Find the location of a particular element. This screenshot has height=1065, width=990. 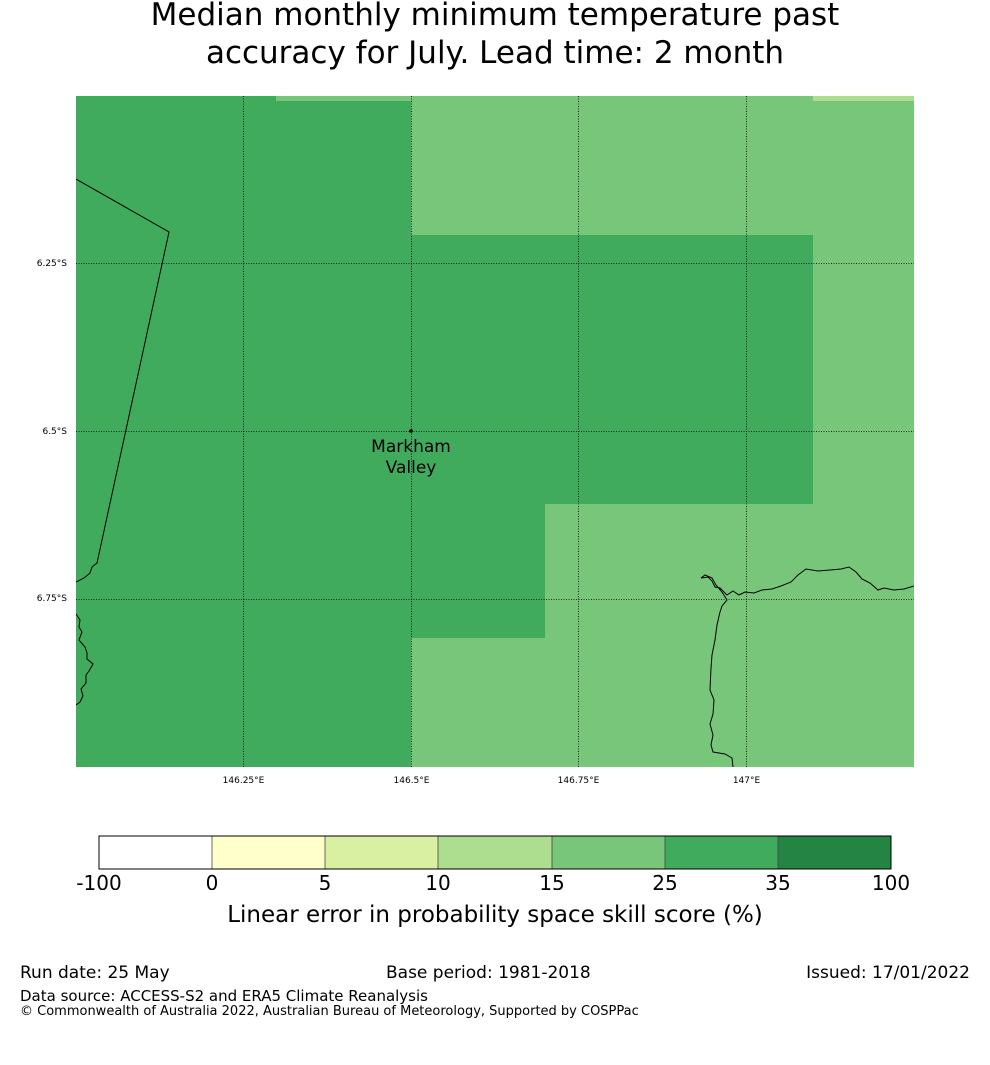

colorbar-tick-label: 5 is located at coordinates (325, 880).